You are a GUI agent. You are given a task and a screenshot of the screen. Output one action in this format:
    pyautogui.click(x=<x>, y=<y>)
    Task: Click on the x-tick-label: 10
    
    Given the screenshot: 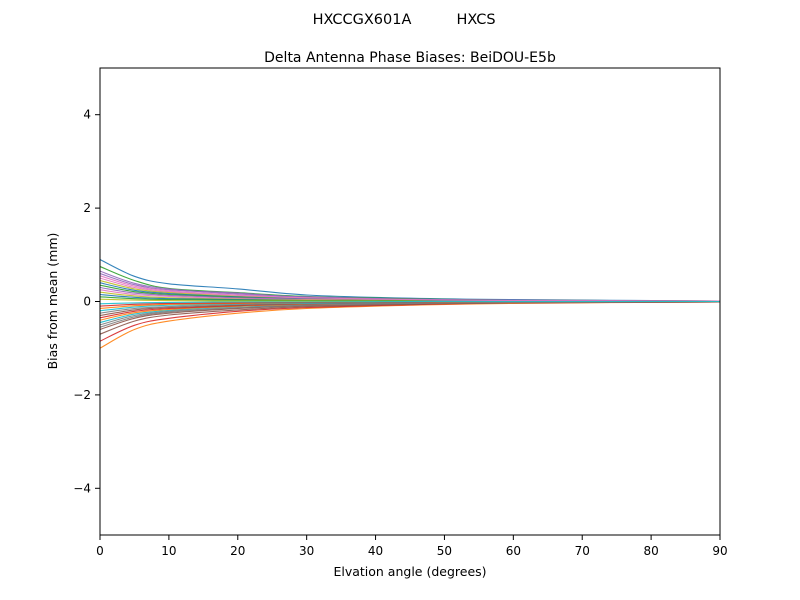 What is the action you would take?
    pyautogui.click(x=168, y=551)
    